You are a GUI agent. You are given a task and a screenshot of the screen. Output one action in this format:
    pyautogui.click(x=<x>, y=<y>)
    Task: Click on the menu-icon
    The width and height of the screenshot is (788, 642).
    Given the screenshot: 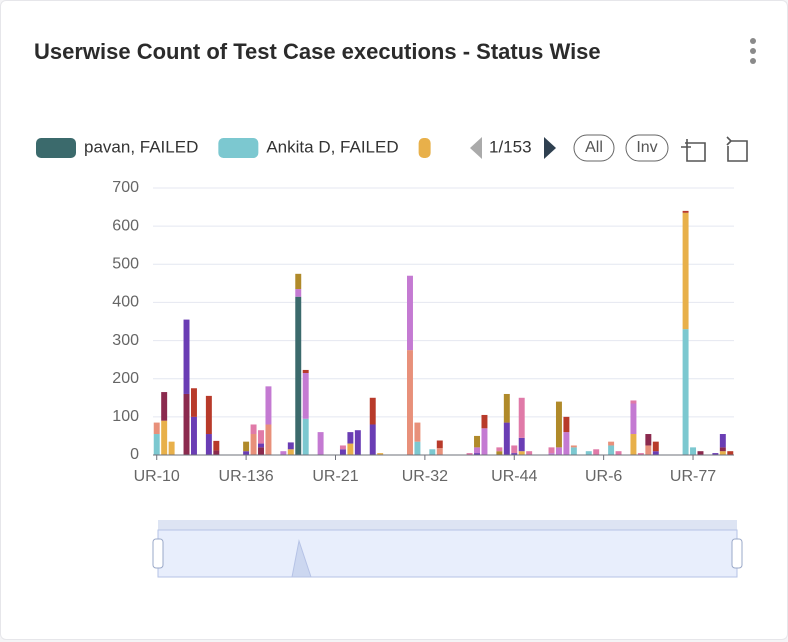 What is the action you would take?
    pyautogui.click(x=753, y=51)
    